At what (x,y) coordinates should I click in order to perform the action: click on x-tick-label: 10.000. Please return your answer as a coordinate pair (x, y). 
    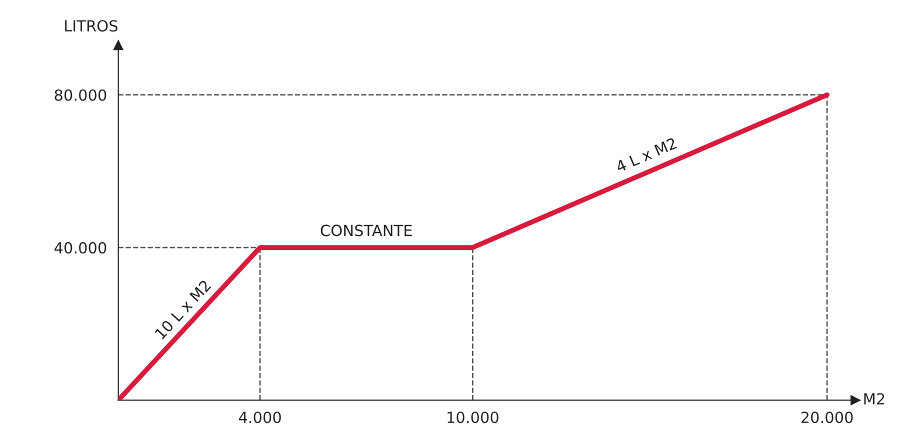
    Looking at the image, I should click on (473, 418).